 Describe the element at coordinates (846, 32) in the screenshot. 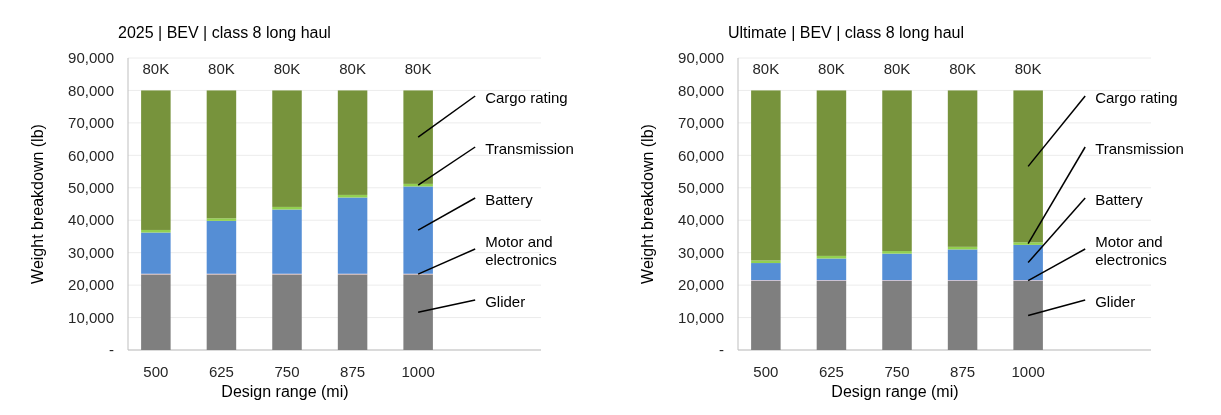

I see `chart-title: Ultimate | BEV | class 8 long haul` at that location.